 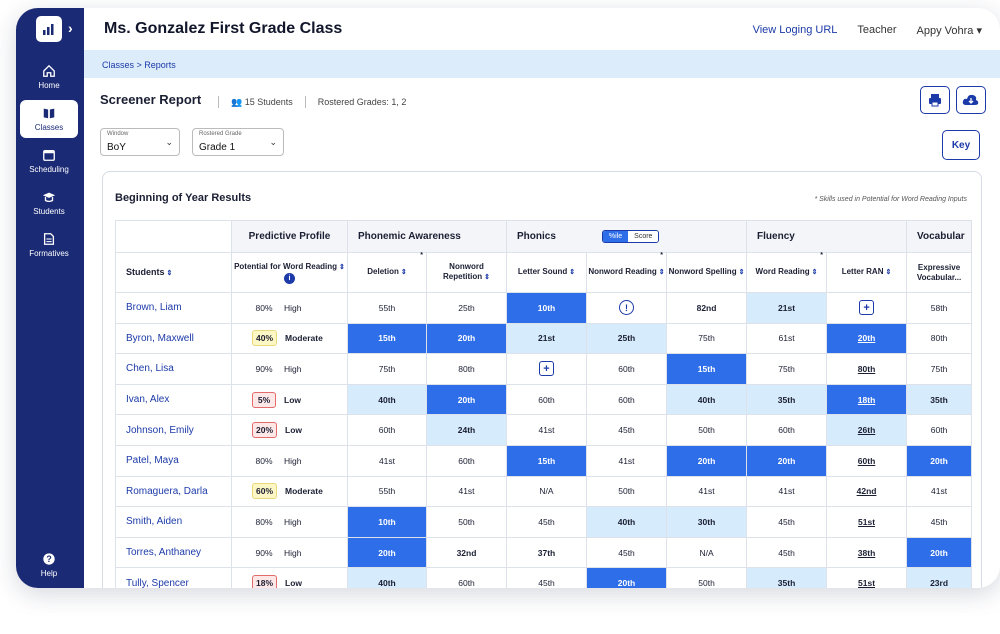 I want to click on score-value: 60th, so click(x=626, y=368).